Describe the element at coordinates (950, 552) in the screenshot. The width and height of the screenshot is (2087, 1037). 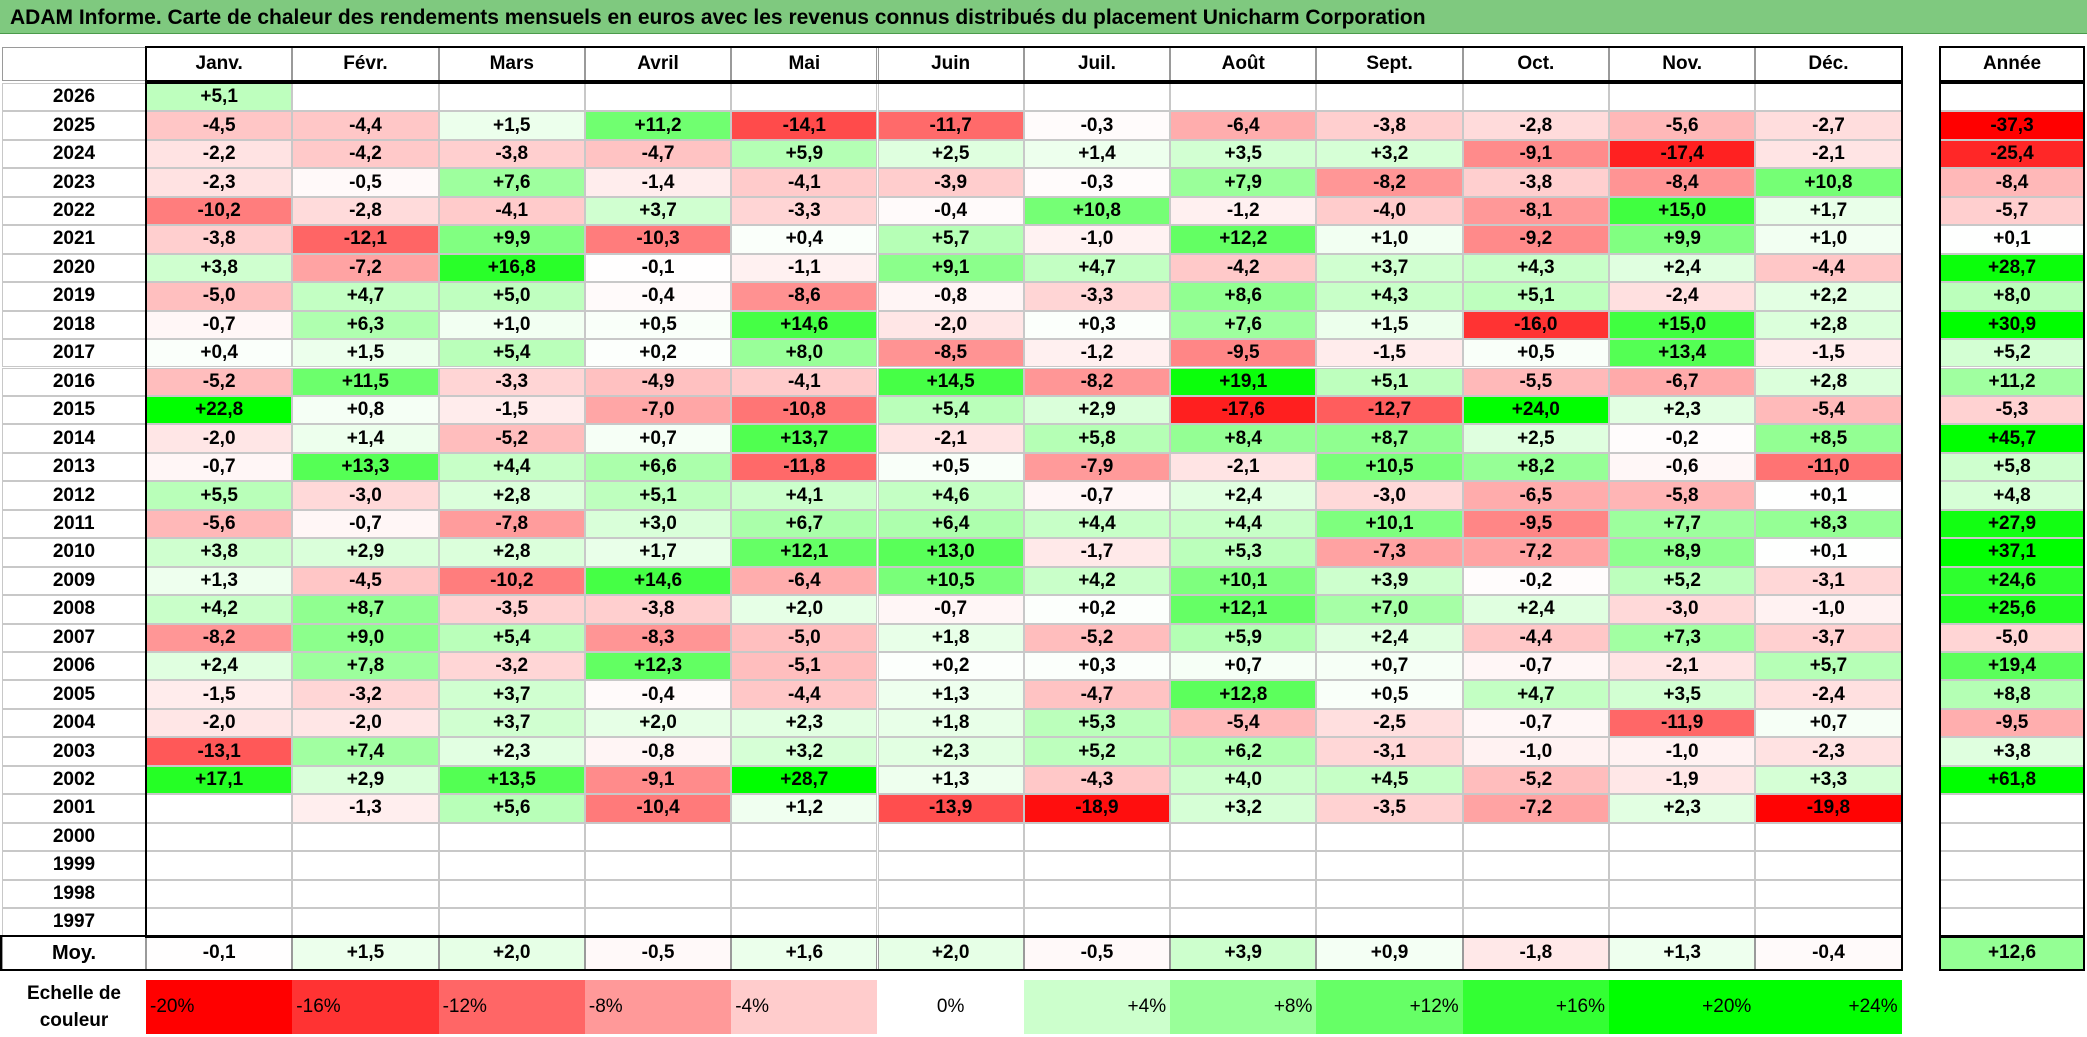
I see `heatmap-cell: +13,0` at that location.